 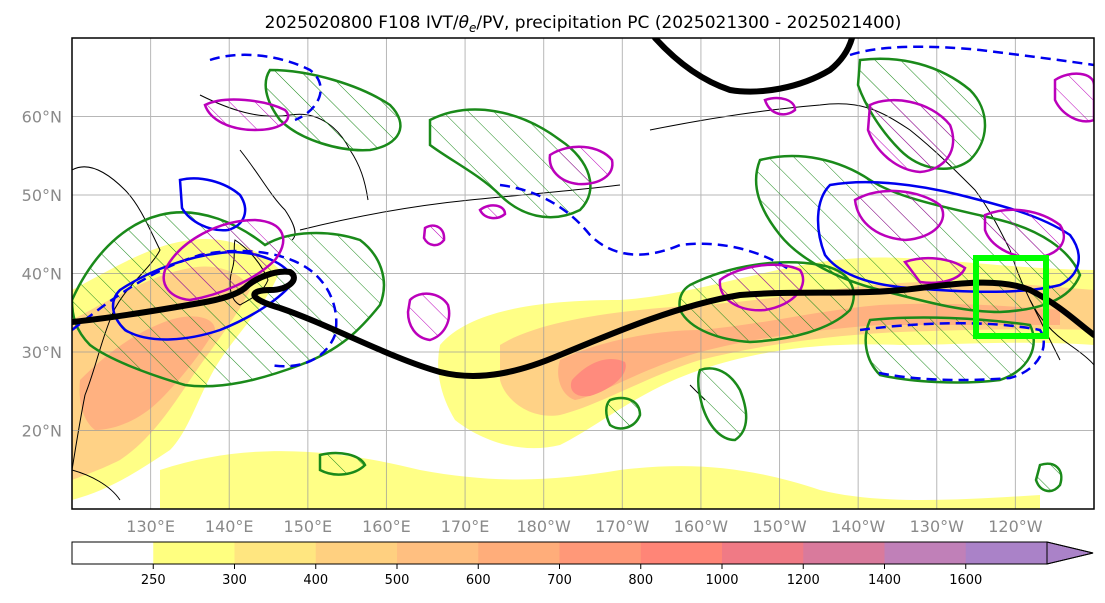 What do you see at coordinates (559, 580) in the screenshot?
I see `colorbar-label: 700` at bounding box center [559, 580].